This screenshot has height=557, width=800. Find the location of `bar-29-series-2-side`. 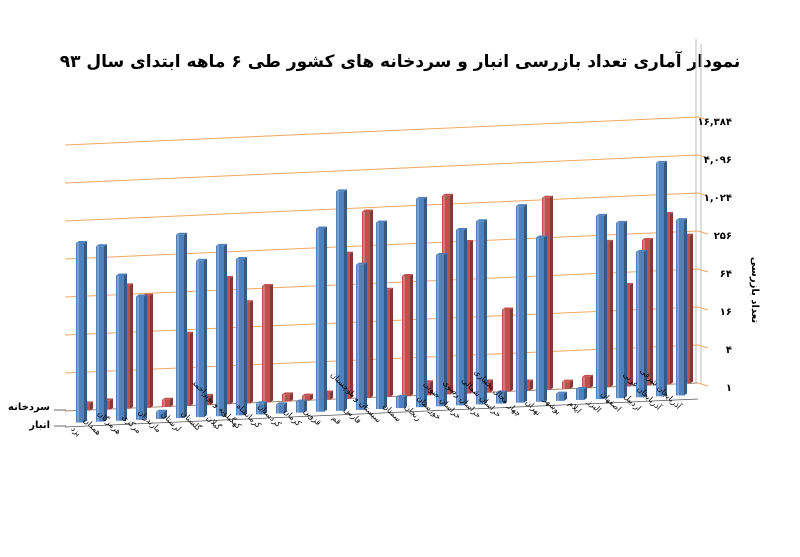

bar-29-series-2-side is located at coordinates (645, 324).